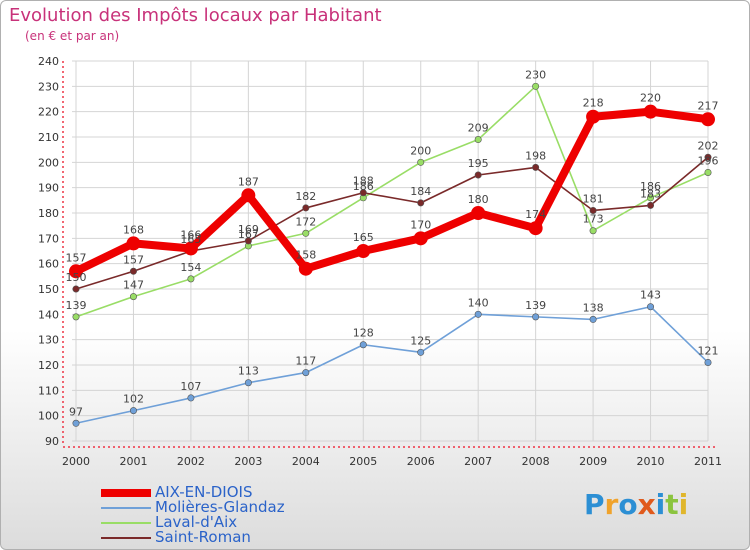 The image size is (750, 550). What do you see at coordinates (133, 285) in the screenshot?
I see `data-label: 147` at bounding box center [133, 285].